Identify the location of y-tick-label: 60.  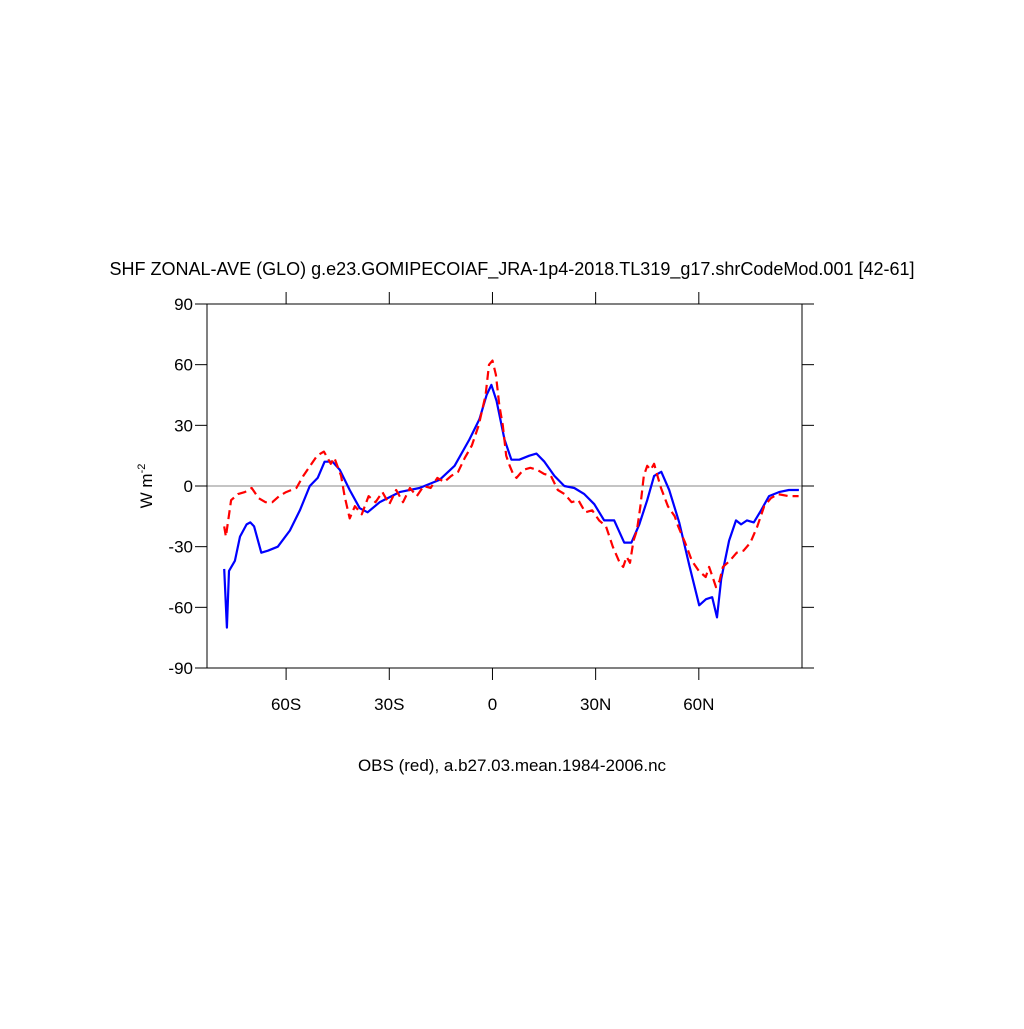
(183, 365).